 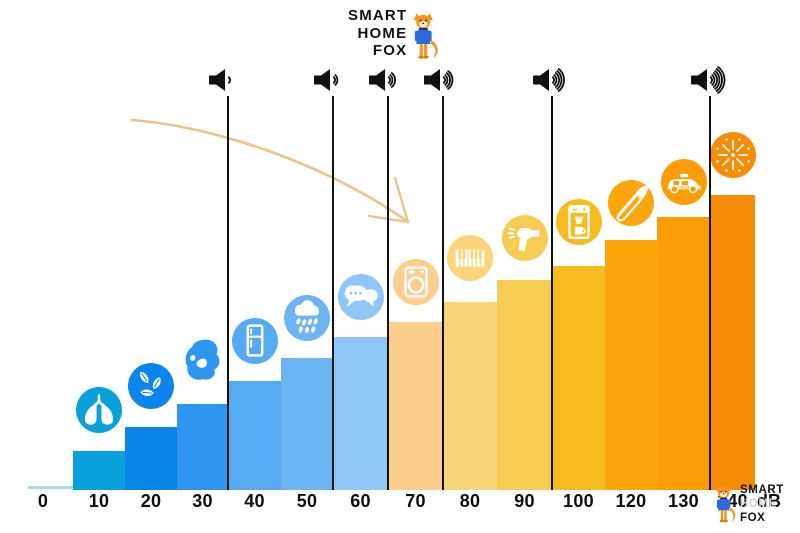 What do you see at coordinates (415, 406) in the screenshot?
I see `bar-70db` at bounding box center [415, 406].